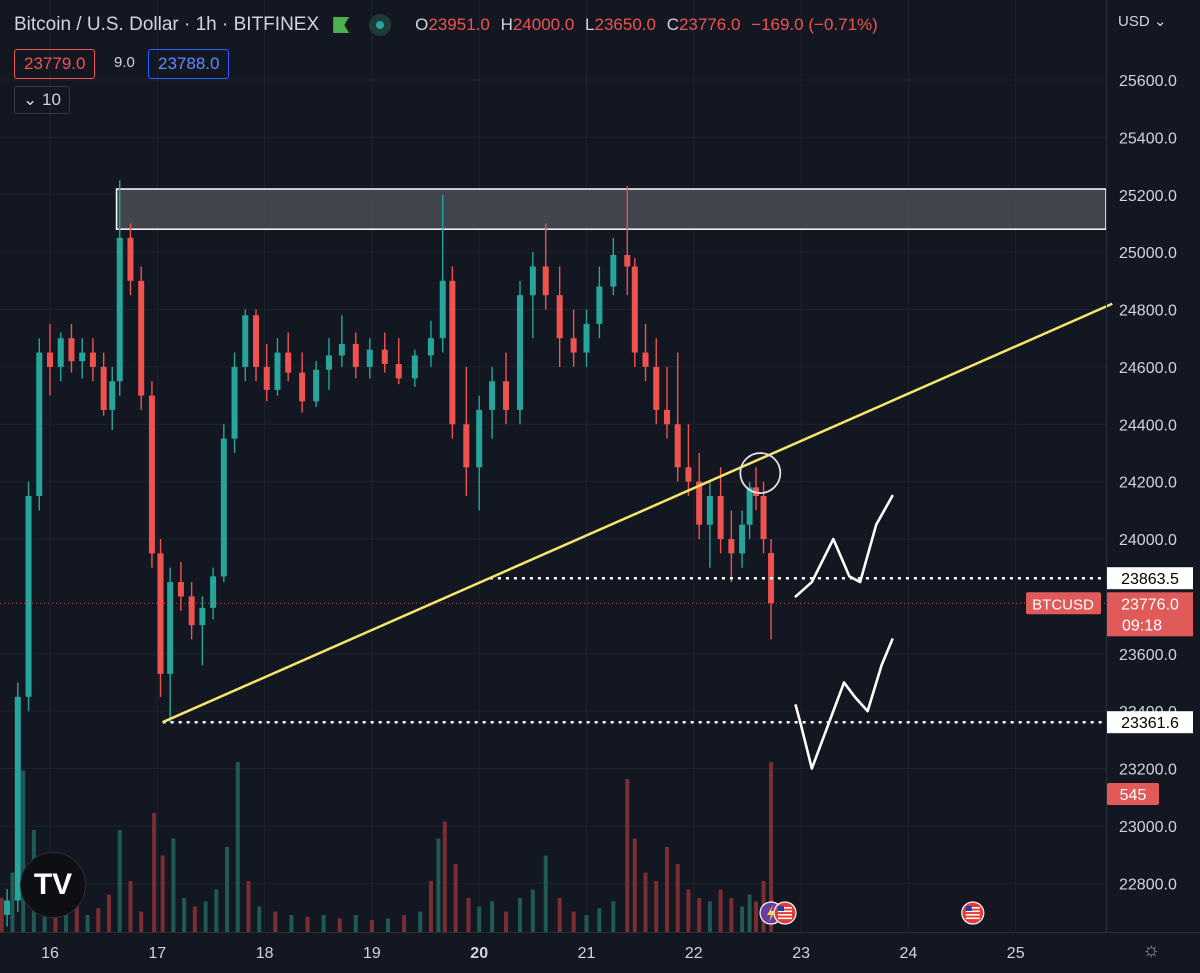  What do you see at coordinates (55, 64) in the screenshot?
I see `bid-price-button: 23779.0` at bounding box center [55, 64].